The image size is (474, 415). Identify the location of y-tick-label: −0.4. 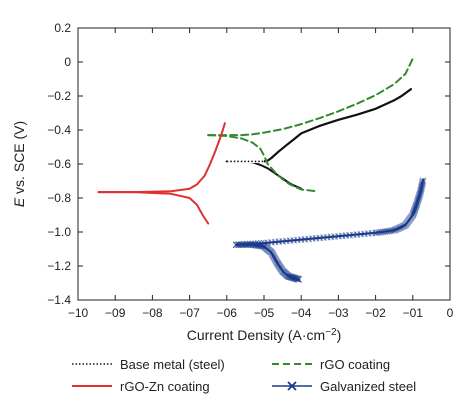
(59, 130).